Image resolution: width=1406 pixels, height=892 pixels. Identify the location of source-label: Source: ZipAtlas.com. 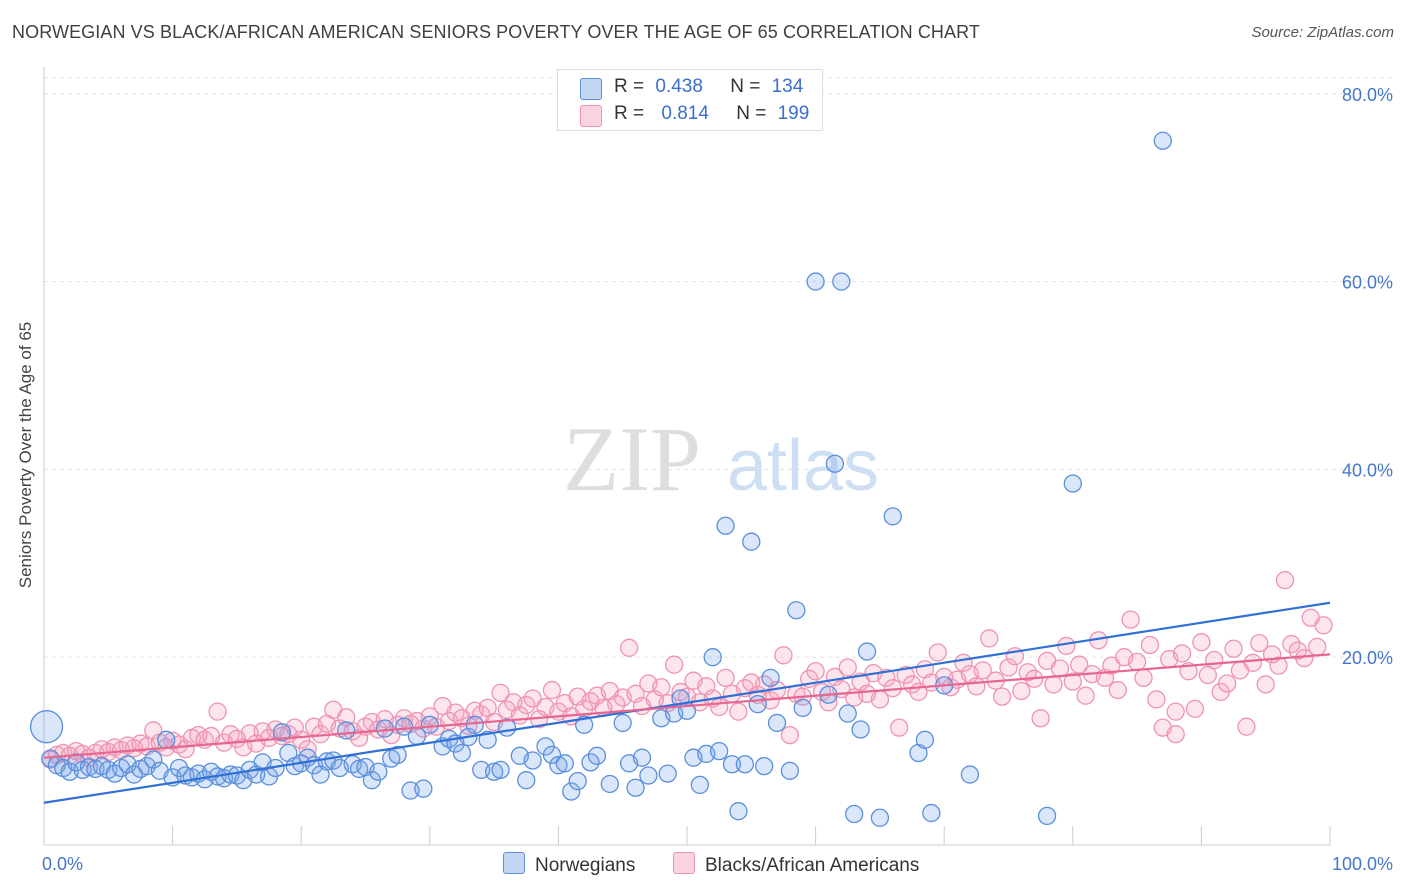
(1322, 32).